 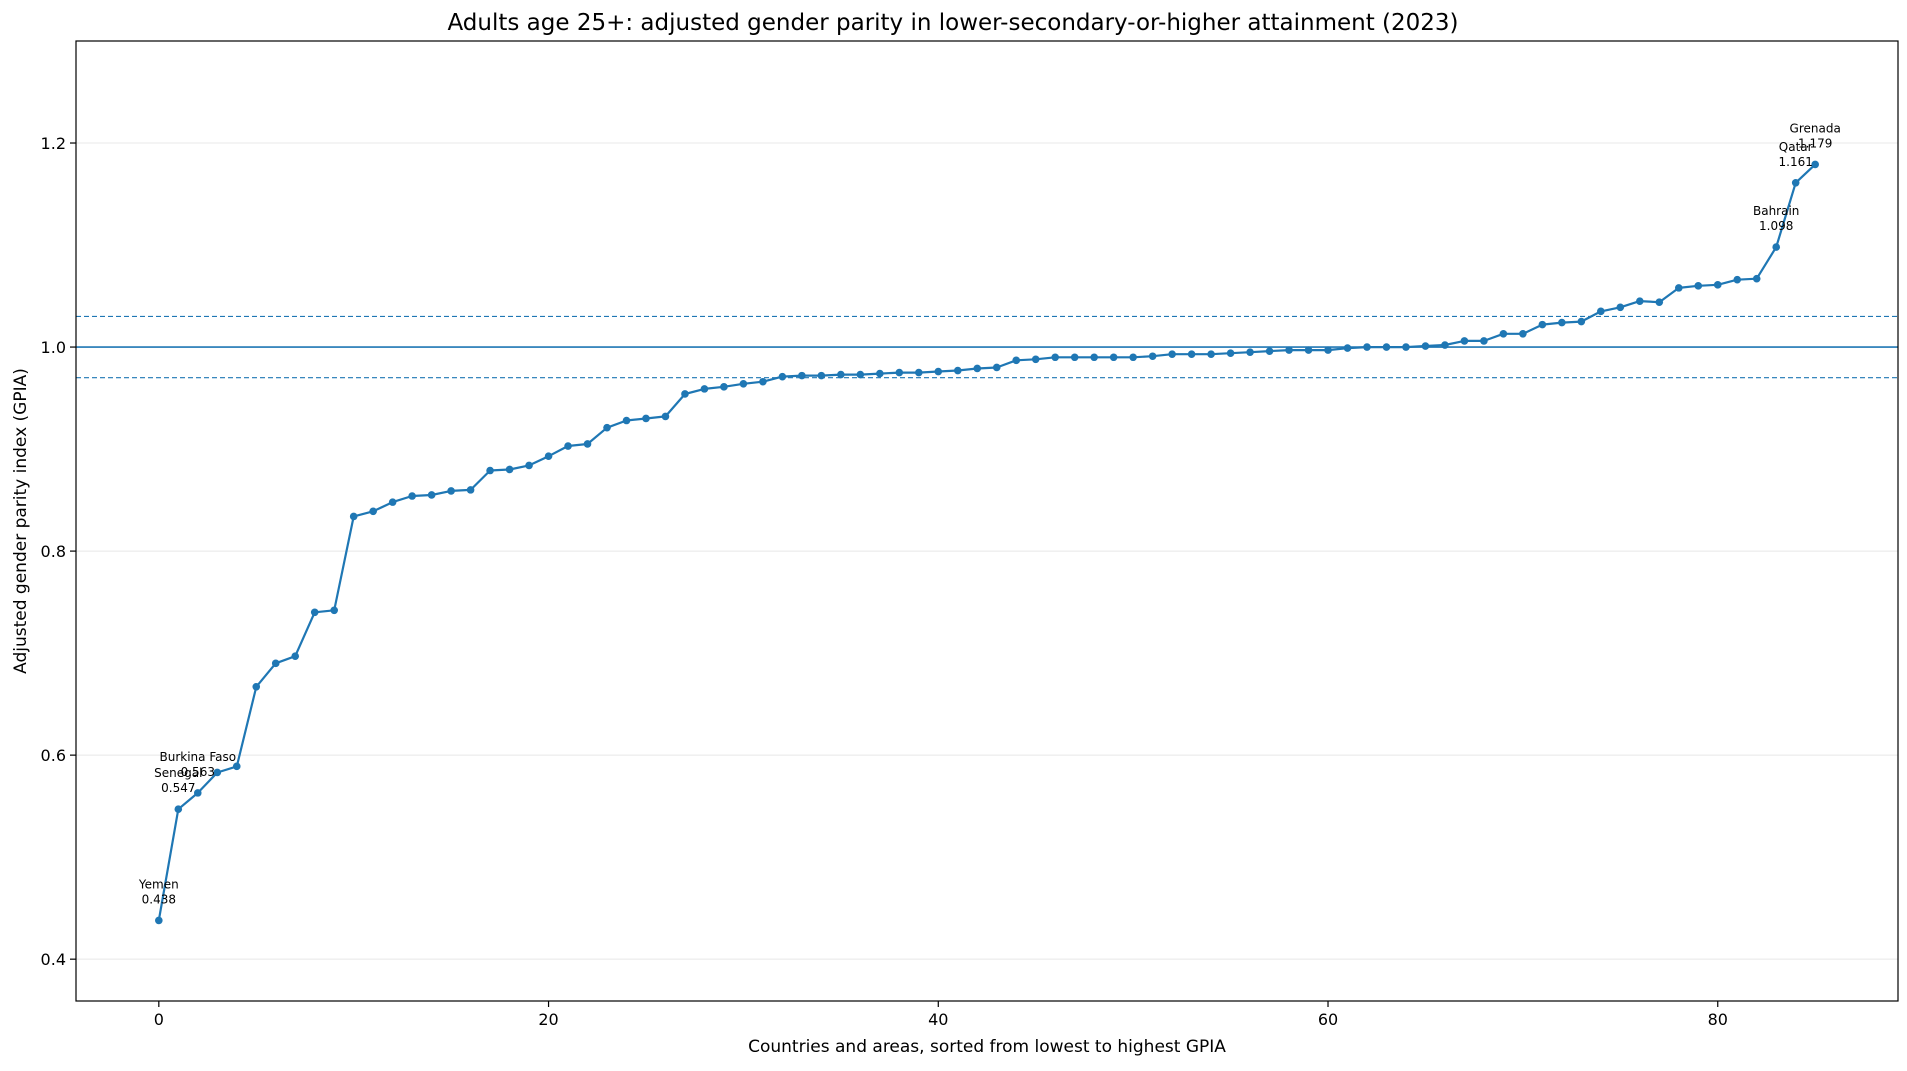 What do you see at coordinates (53, 959) in the screenshot?
I see `y-tick-label-0: 0.4` at bounding box center [53, 959].